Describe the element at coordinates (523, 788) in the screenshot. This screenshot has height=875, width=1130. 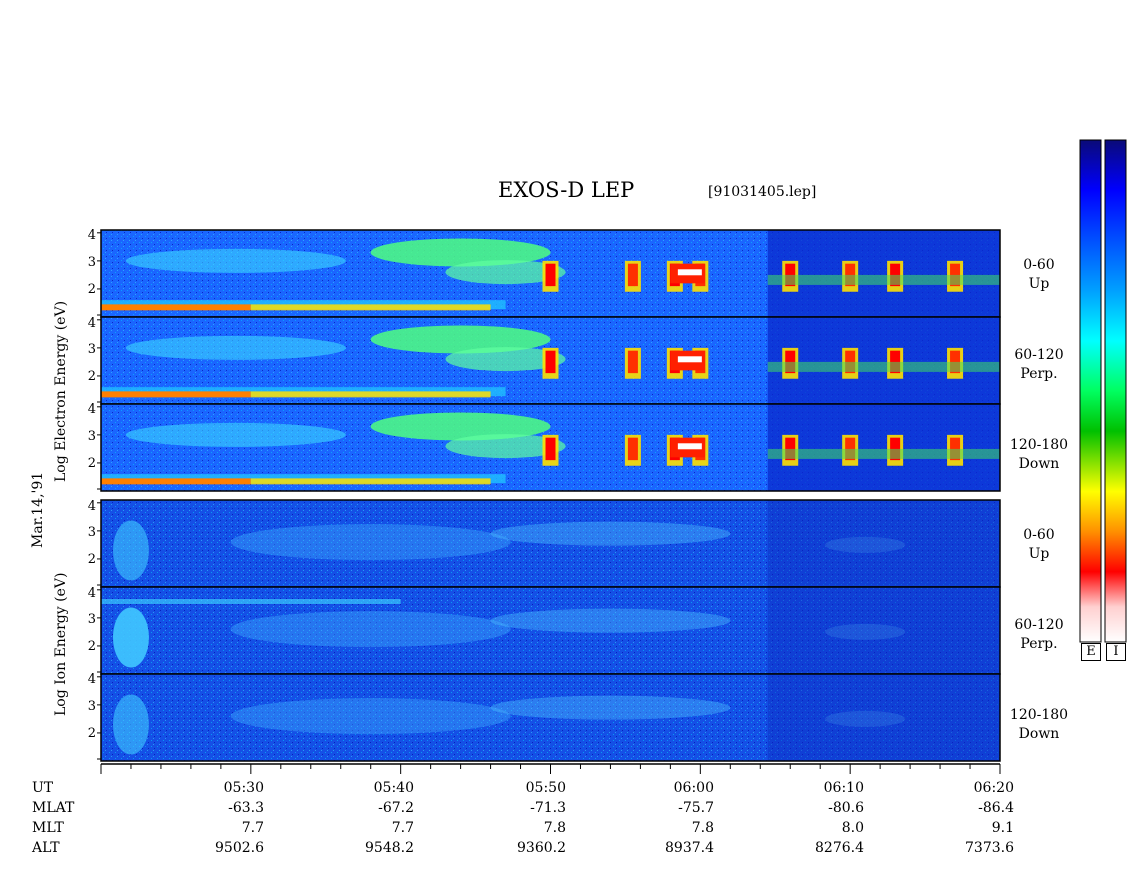
I see `ephemeris-row-ut: UT 05:30 05:40 05:50 06:00 06:10 06:20` at that location.